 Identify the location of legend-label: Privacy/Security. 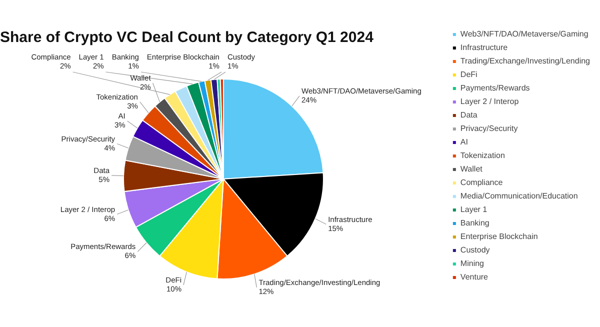
(489, 129).